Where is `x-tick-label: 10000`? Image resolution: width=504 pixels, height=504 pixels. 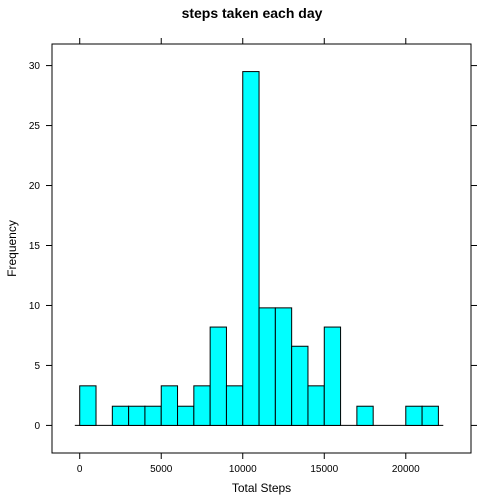
x-tick-label: 10000 is located at coordinates (243, 469).